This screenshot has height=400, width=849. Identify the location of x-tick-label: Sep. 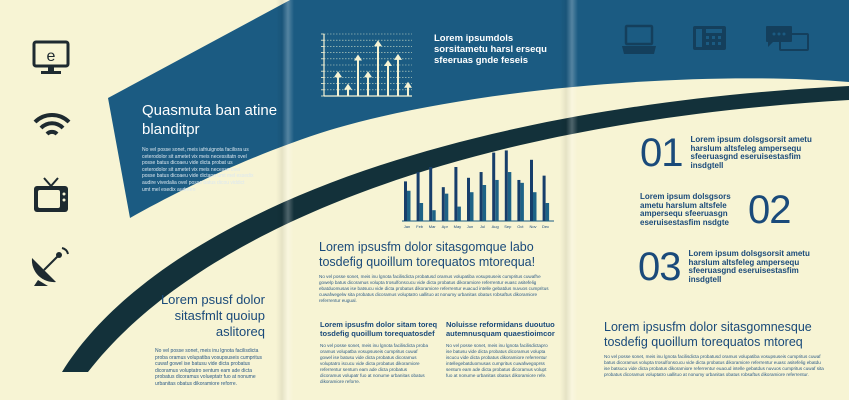
(508, 226).